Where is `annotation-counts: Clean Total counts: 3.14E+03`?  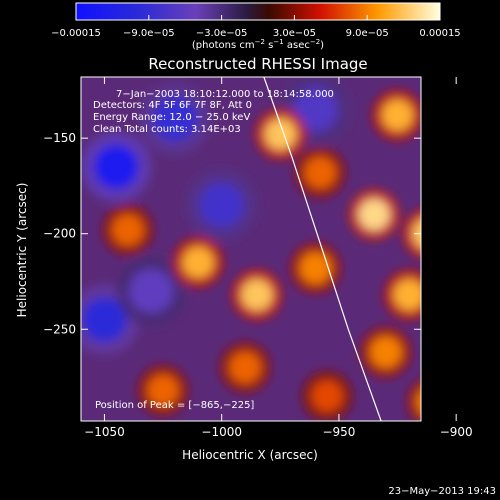 annotation-counts: Clean Total counts: 3.14E+03 is located at coordinates (167, 129).